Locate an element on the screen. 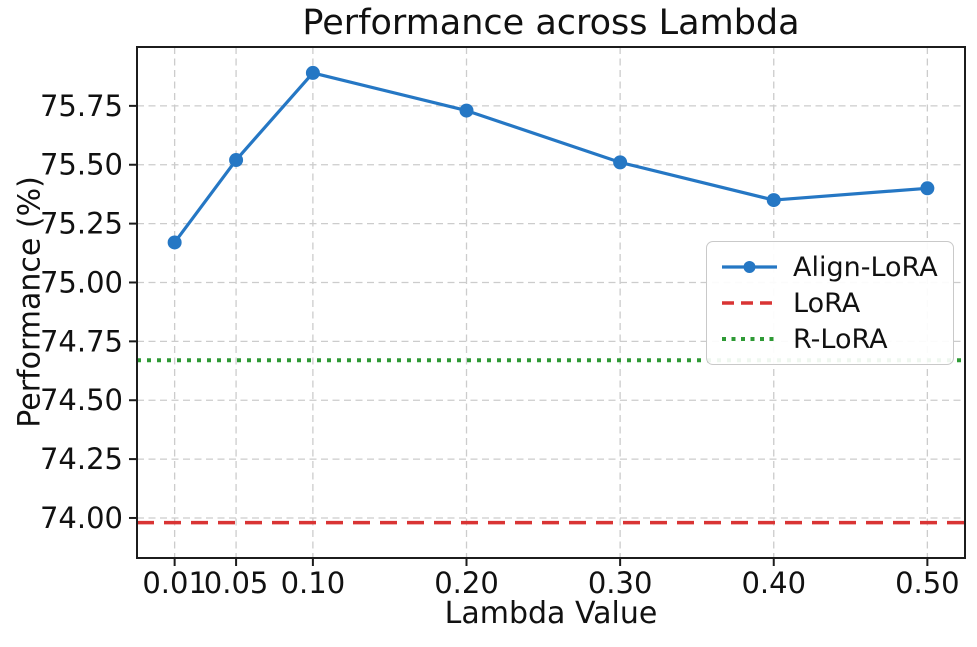 The image size is (977, 647). legend-label-r-lora: R-LoRA is located at coordinates (840, 339).